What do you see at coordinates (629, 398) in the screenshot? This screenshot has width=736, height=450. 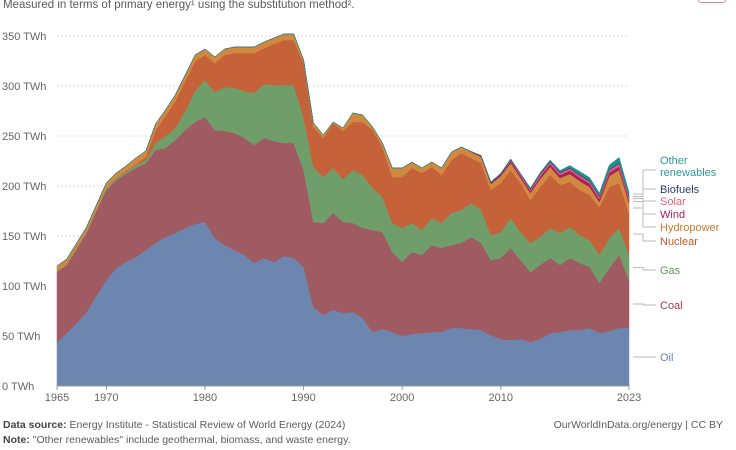 I see `x-tick-label: 2023` at bounding box center [629, 398].